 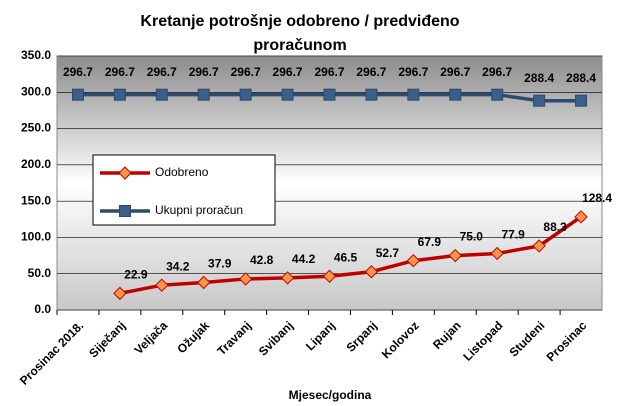 I want to click on x-tick-label: Kolovoz, so click(x=400, y=339).